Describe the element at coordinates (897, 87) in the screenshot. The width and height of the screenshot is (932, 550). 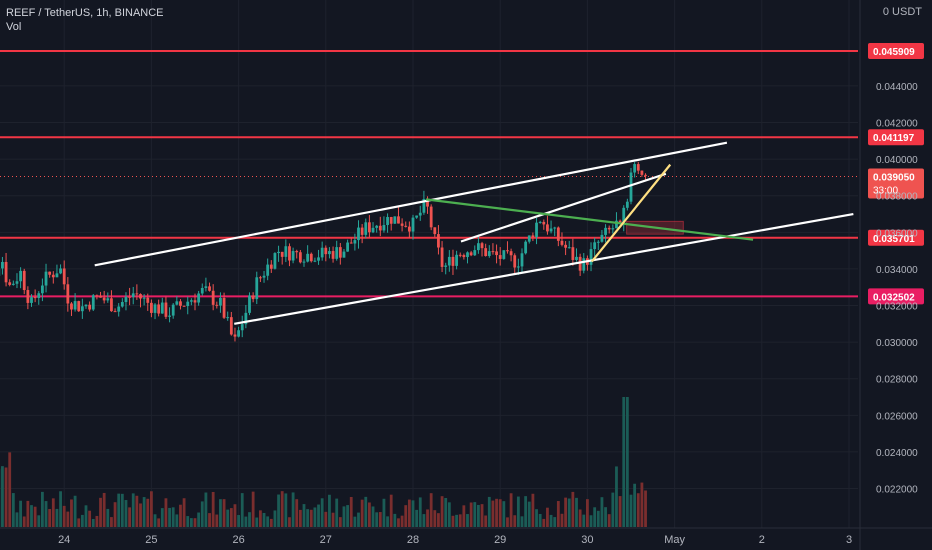
I see `price-tick-label: 0.044000` at that location.